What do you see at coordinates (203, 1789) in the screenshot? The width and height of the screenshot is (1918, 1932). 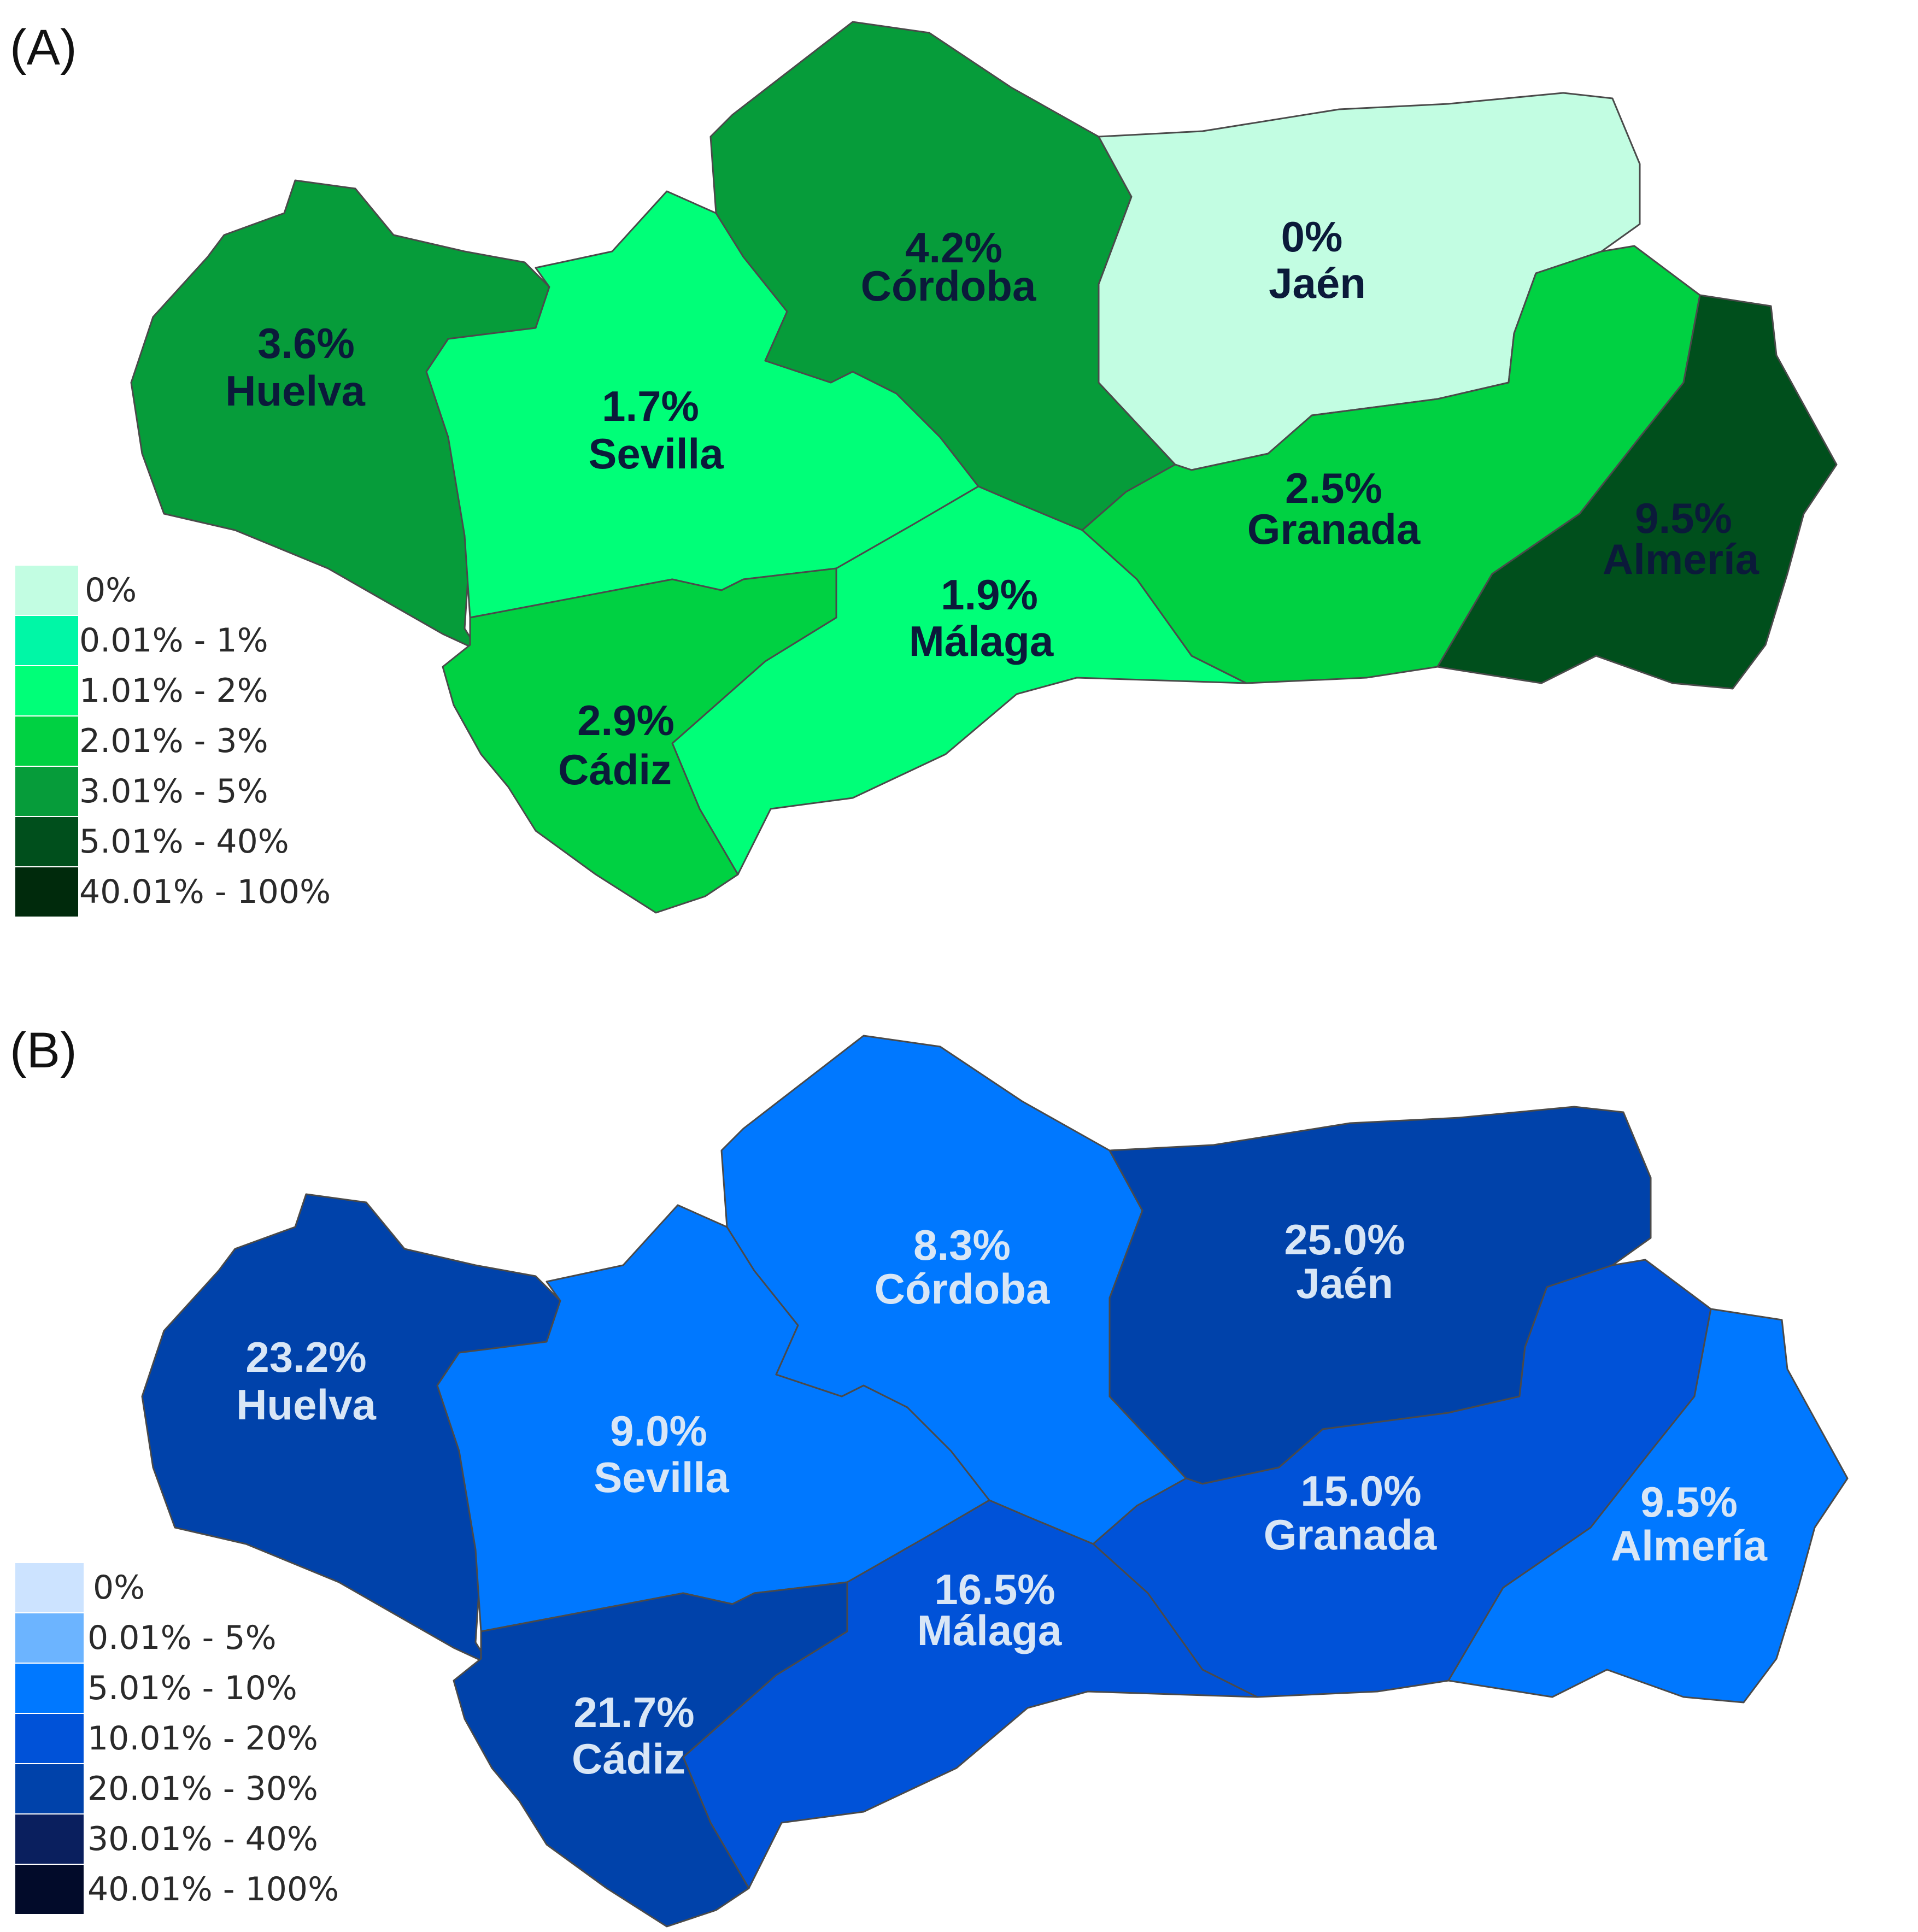 I see `legend-label: 20.01% - 30%` at bounding box center [203, 1789].